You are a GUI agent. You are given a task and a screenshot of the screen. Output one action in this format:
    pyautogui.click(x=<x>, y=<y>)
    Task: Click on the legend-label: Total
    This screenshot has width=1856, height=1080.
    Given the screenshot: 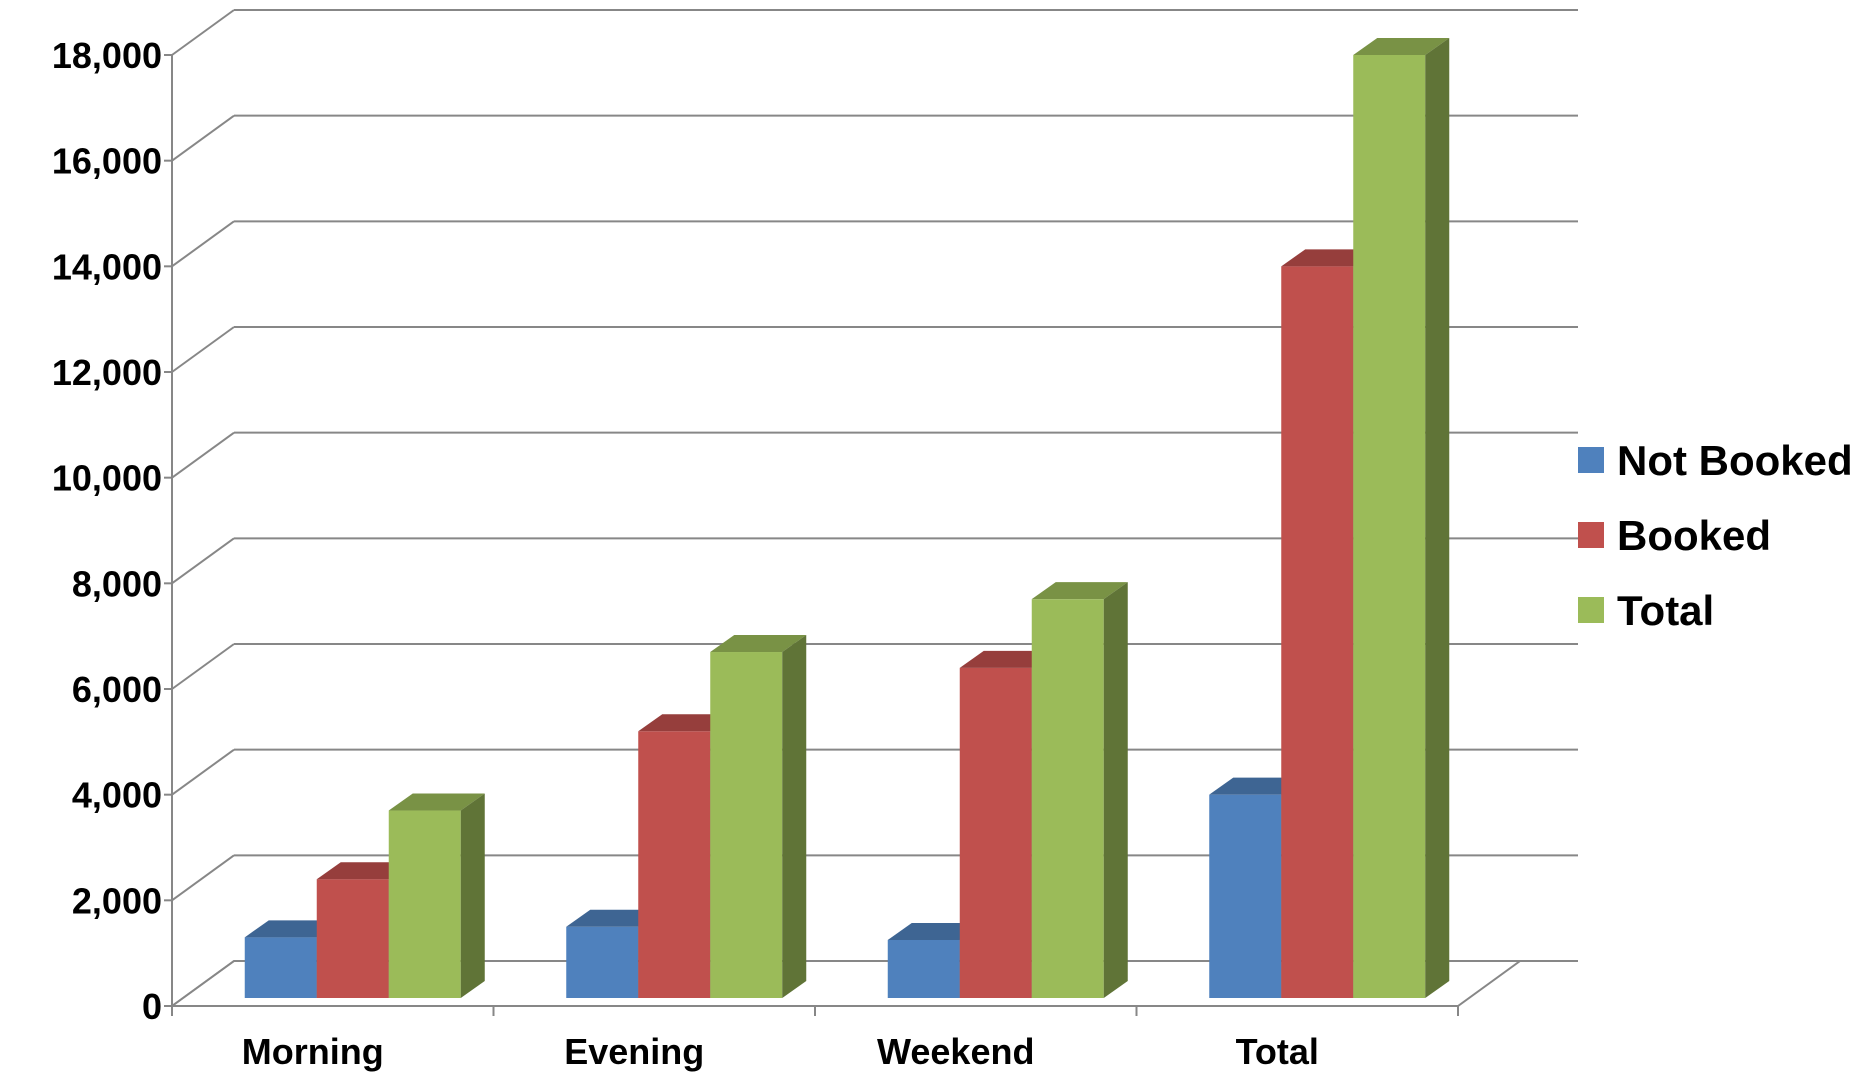 What is the action you would take?
    pyautogui.click(x=1665, y=610)
    